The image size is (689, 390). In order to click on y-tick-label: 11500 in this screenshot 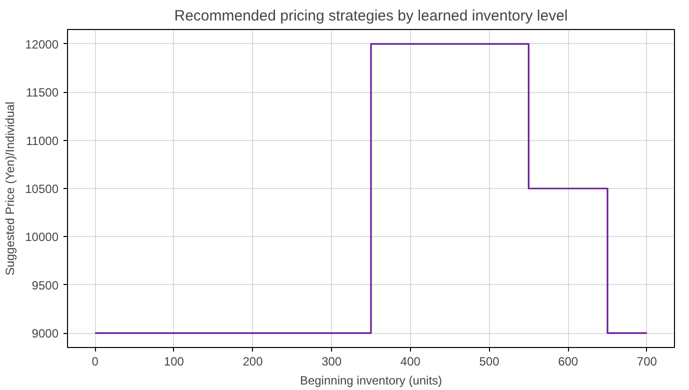, I will do `click(42, 93)`.